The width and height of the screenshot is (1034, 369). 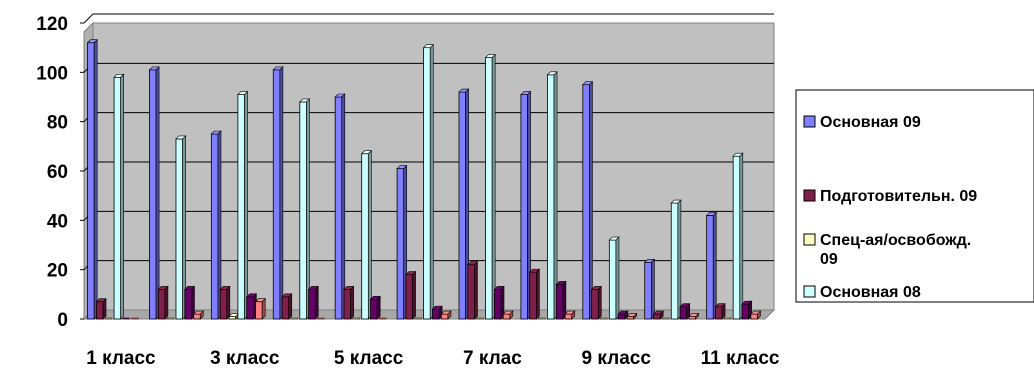 What do you see at coordinates (740, 358) in the screenshot?
I see `x-category-label: 11 класс` at bounding box center [740, 358].